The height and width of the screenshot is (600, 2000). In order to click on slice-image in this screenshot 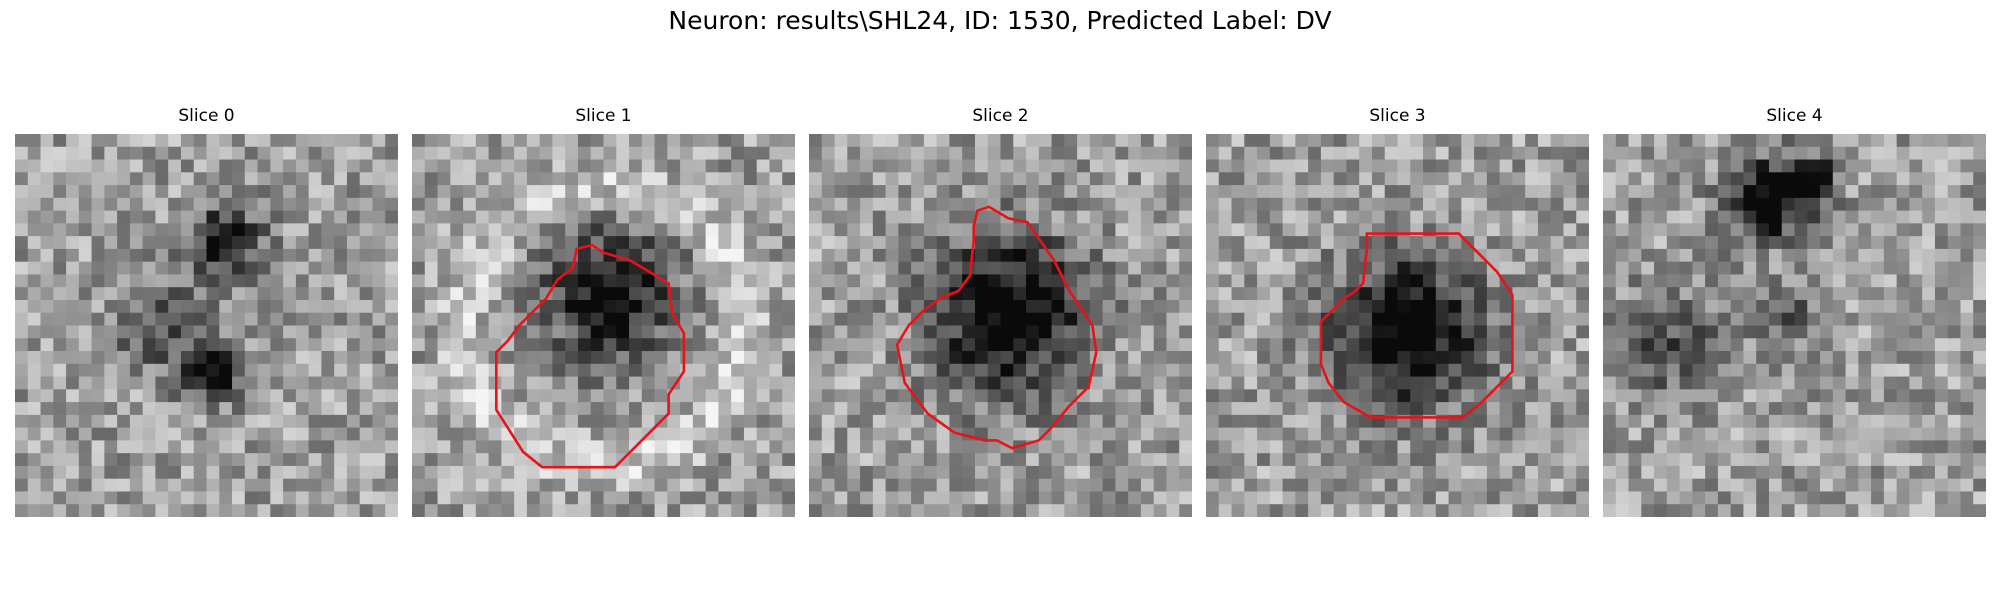, I will do `click(206, 325)`.